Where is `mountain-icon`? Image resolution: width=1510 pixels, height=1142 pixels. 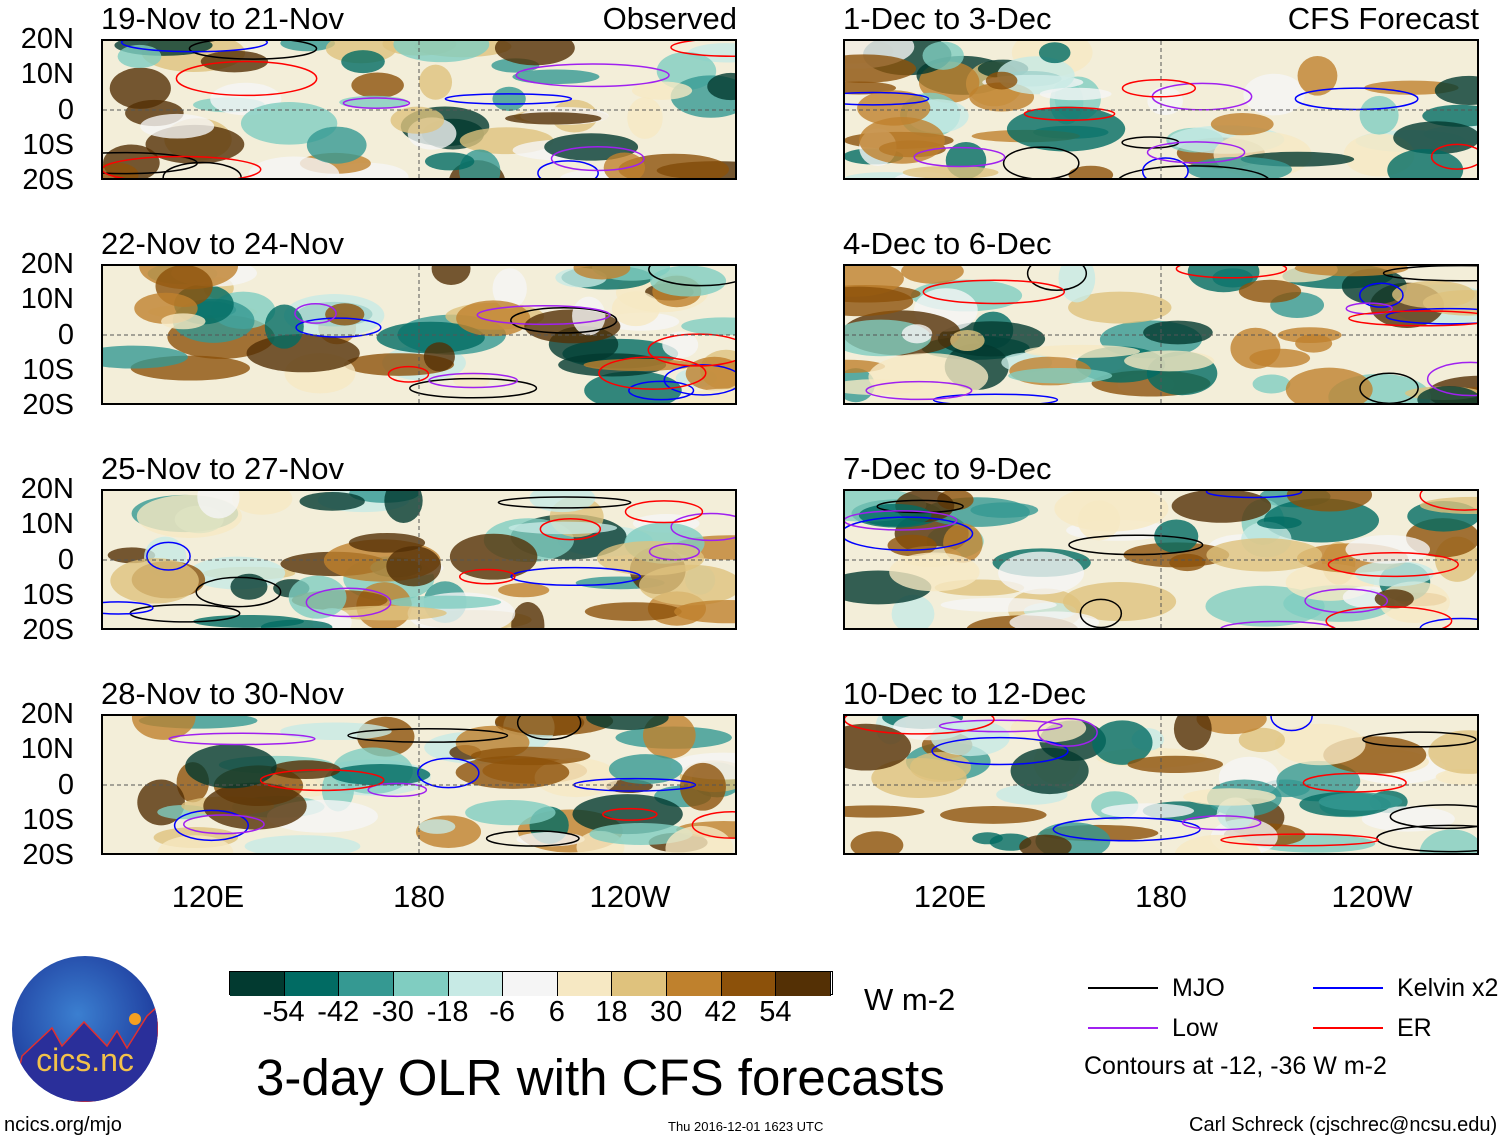
mountain-icon is located at coordinates (85, 1053).